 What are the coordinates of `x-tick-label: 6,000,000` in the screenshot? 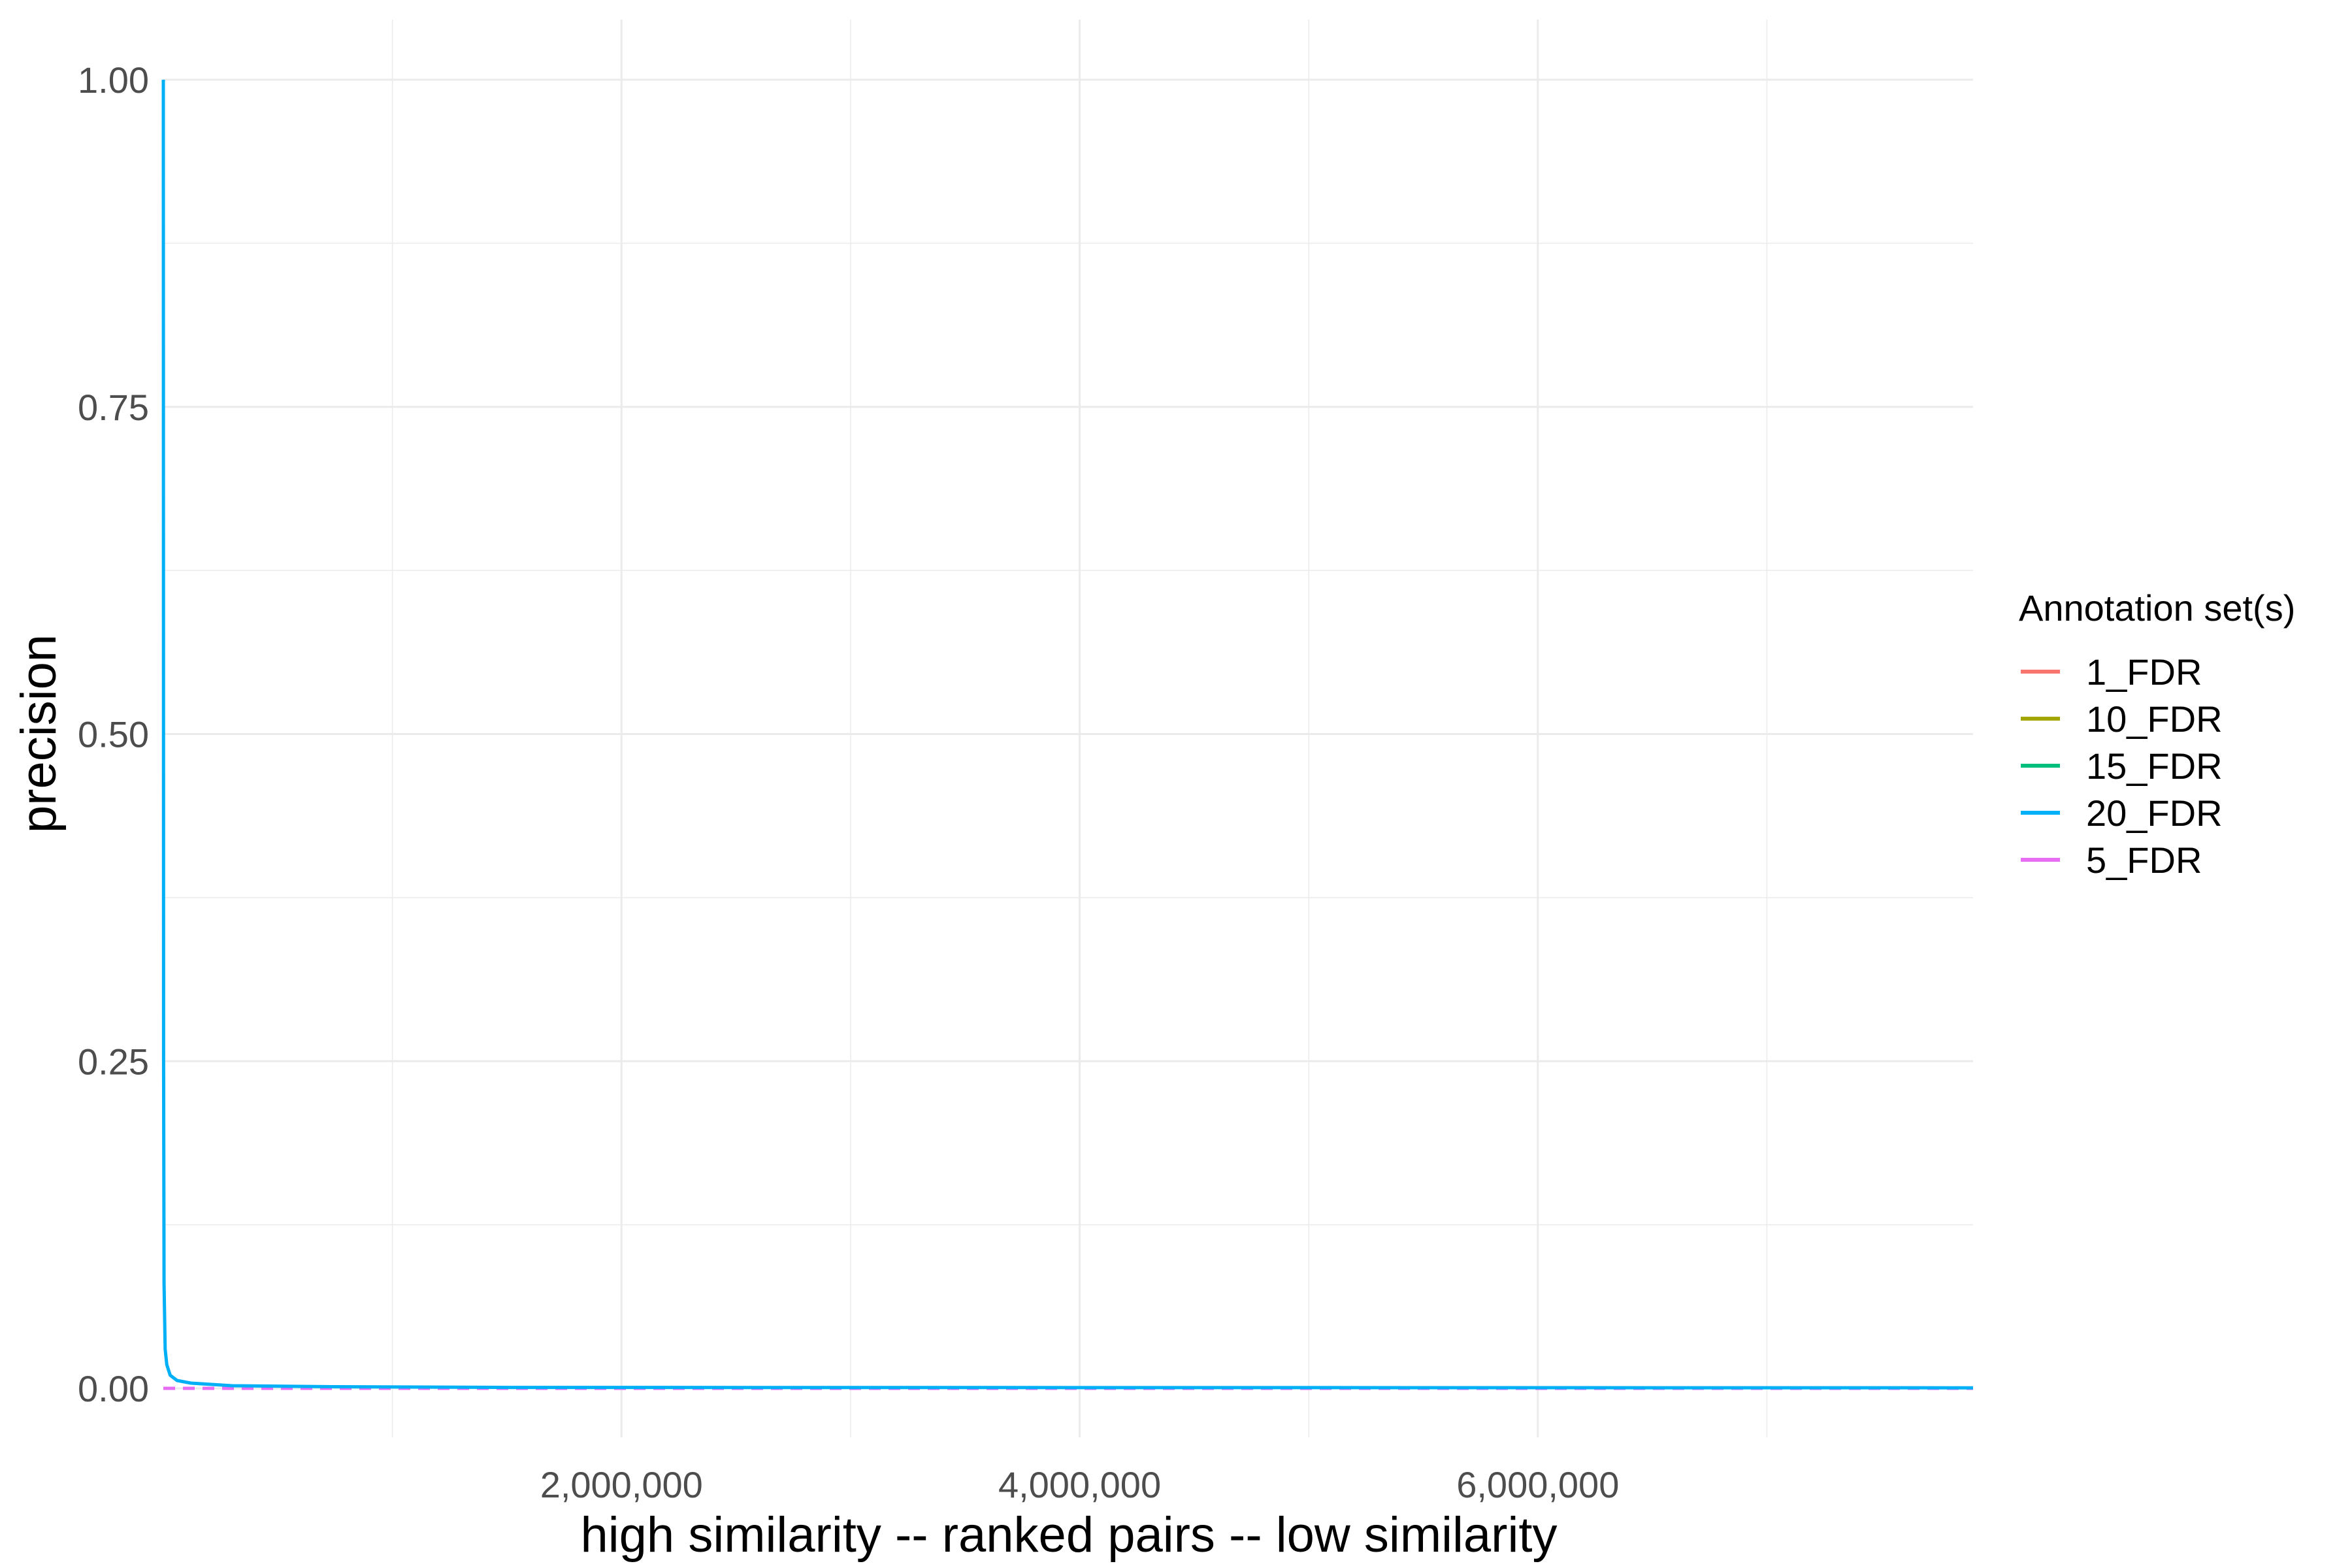 It's located at (1537, 1484).